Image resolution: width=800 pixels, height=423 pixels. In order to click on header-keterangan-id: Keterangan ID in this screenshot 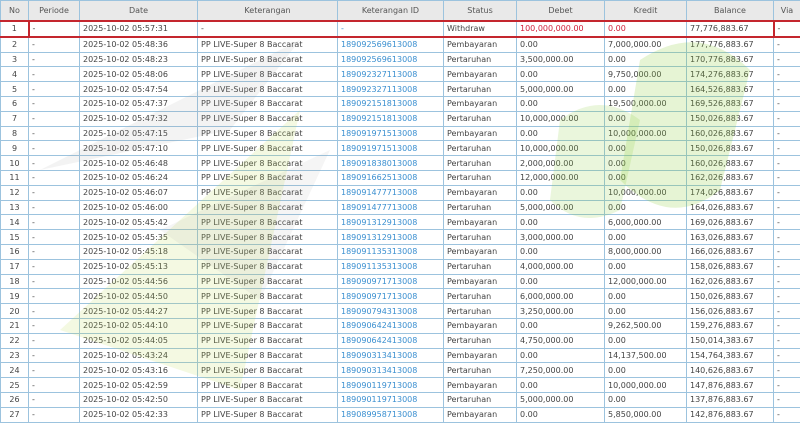, I will do `click(391, 11)`.